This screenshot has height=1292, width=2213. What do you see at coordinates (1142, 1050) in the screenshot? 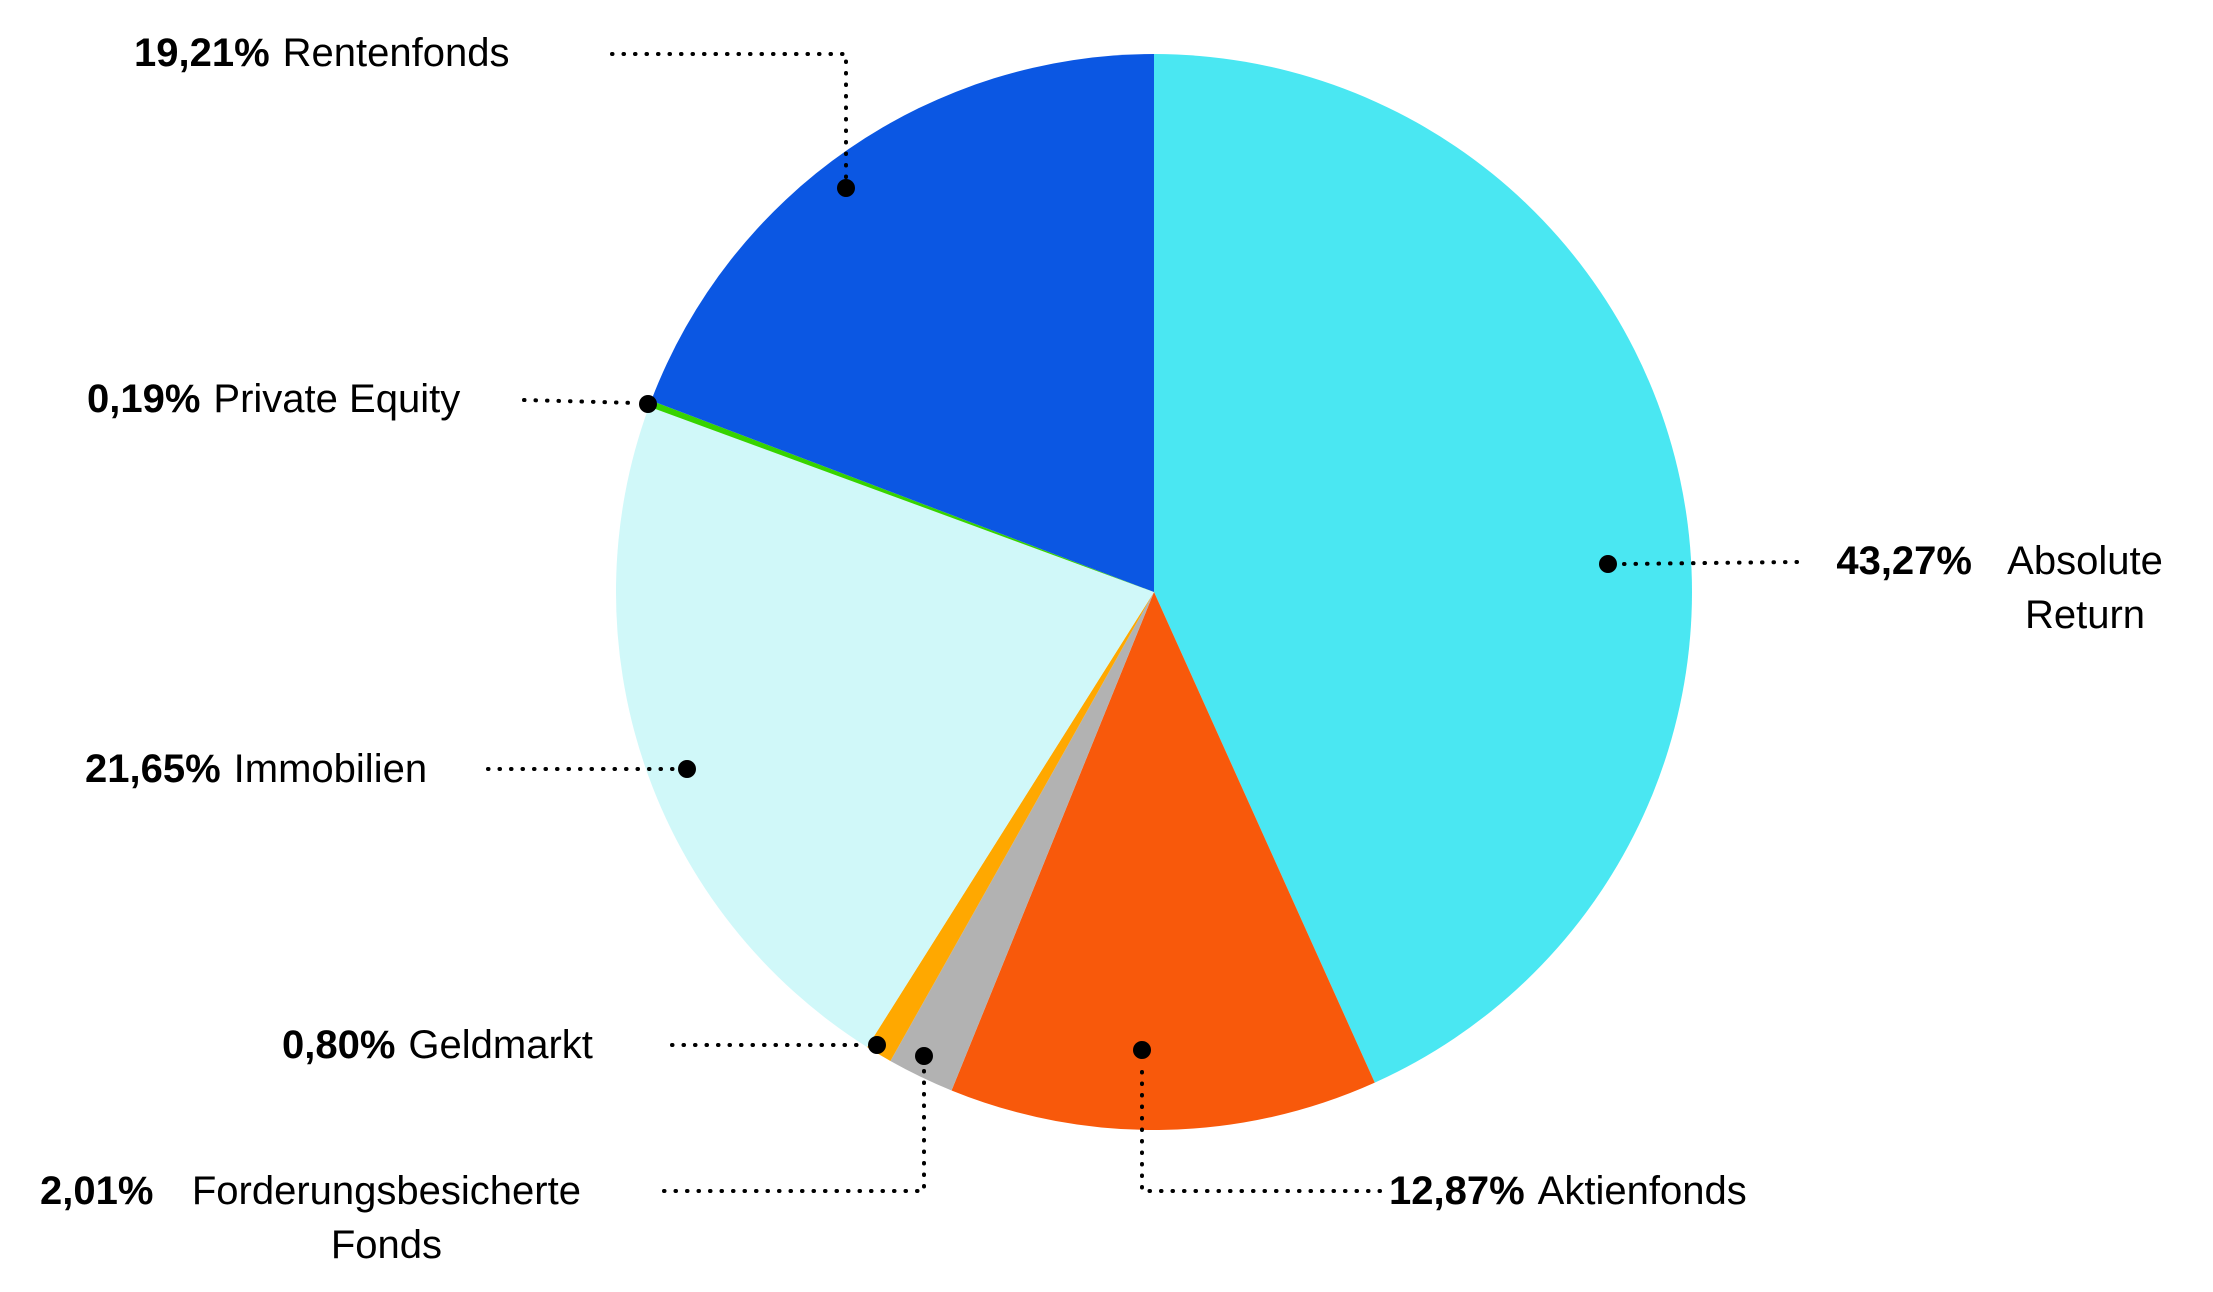
I see `leader-dot-aktienfonds` at bounding box center [1142, 1050].